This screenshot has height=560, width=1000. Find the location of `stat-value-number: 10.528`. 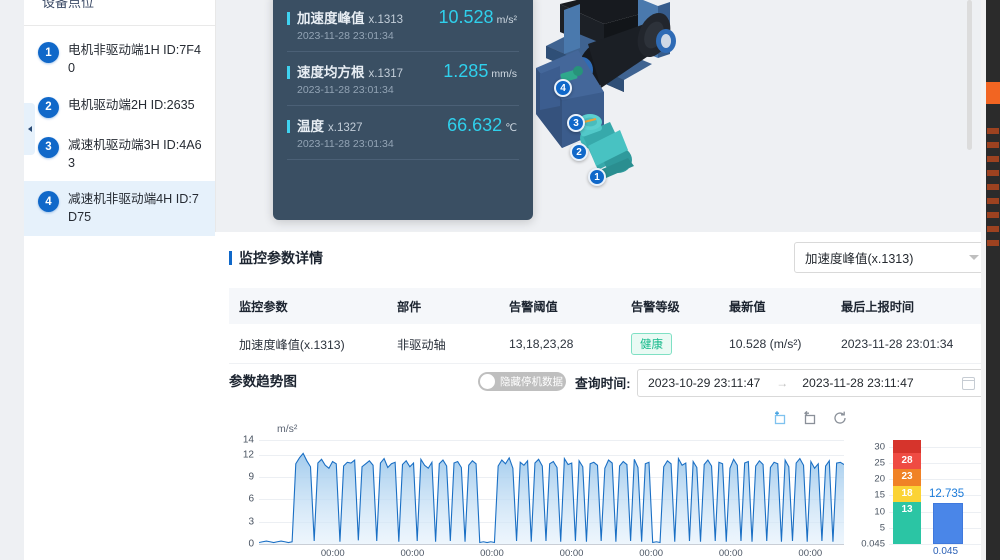

stat-value-number: 10.528 is located at coordinates (466, 17).